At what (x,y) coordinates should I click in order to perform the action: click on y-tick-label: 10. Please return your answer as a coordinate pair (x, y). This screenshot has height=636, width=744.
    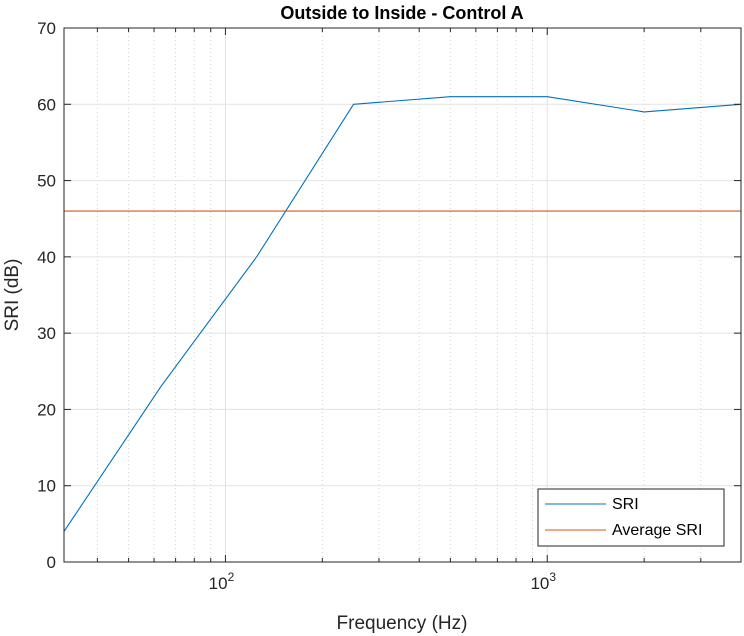
    Looking at the image, I should click on (46, 486).